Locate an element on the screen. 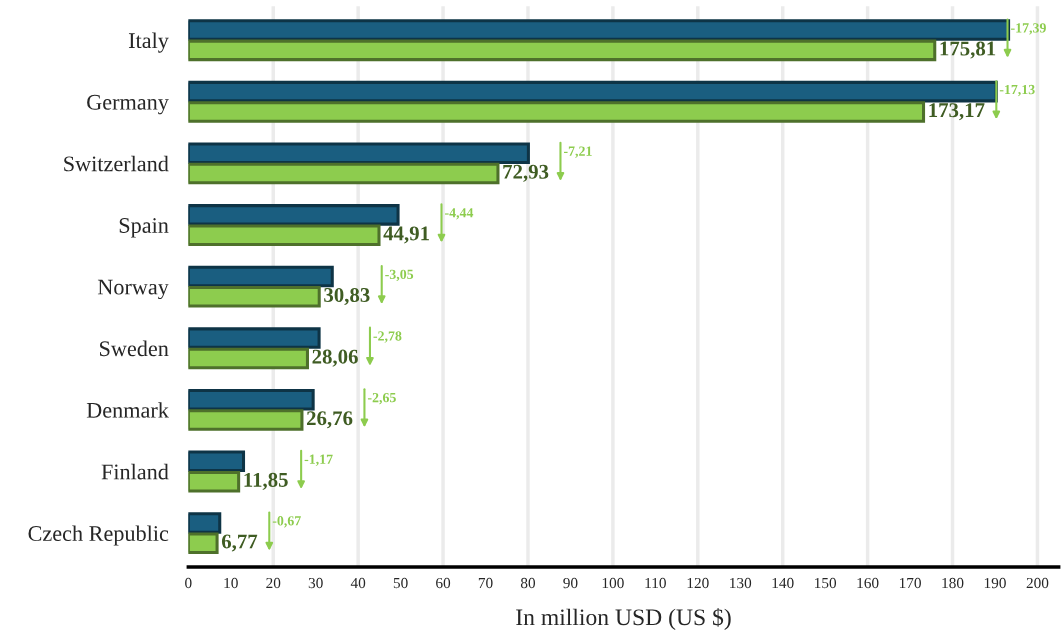 The width and height of the screenshot is (1064, 630). x-tick-label: 110 is located at coordinates (655, 583).